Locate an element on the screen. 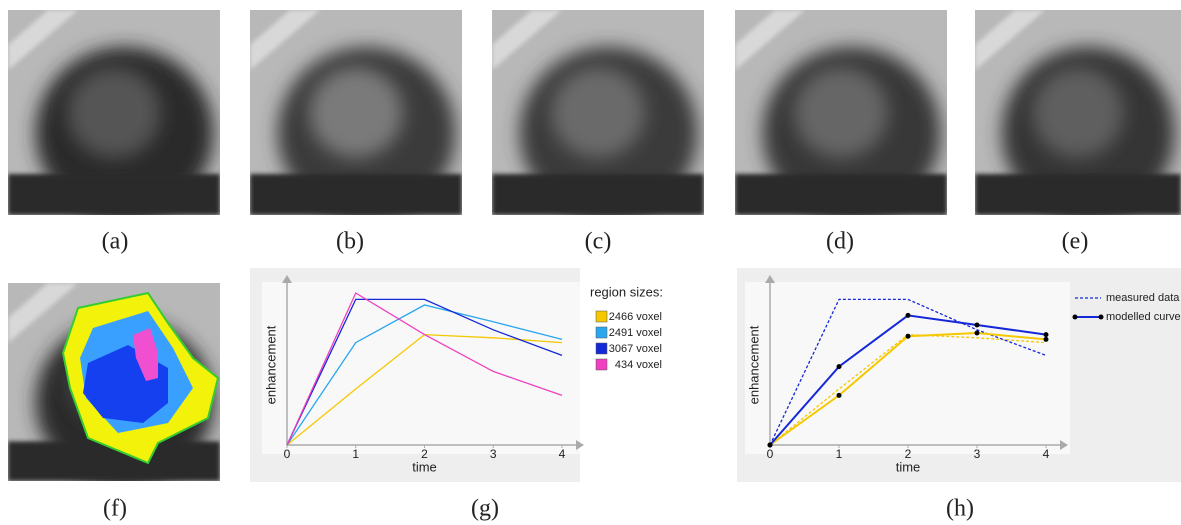 This screenshot has height=525, width=1181. legend-label: 3067 voxel is located at coordinates (635, 349).